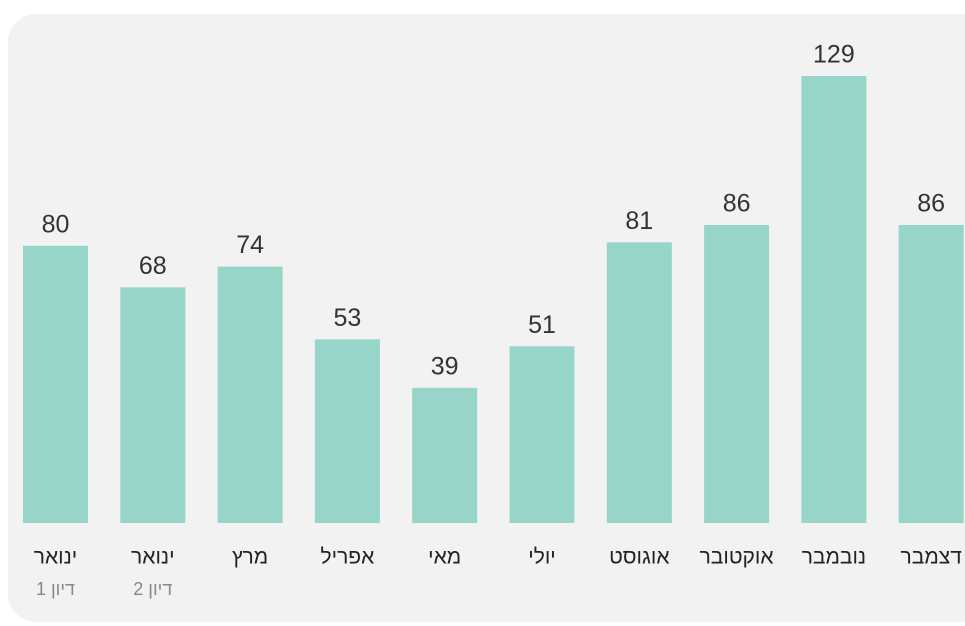  I want to click on value-label: 53, so click(347, 318).